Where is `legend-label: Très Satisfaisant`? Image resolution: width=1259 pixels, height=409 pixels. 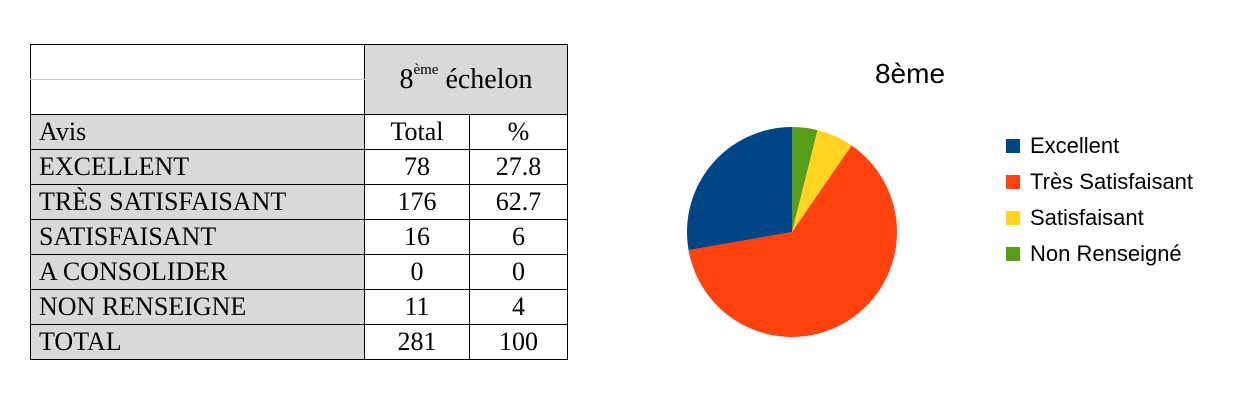
legend-label: Très Satisfaisant is located at coordinates (1112, 181).